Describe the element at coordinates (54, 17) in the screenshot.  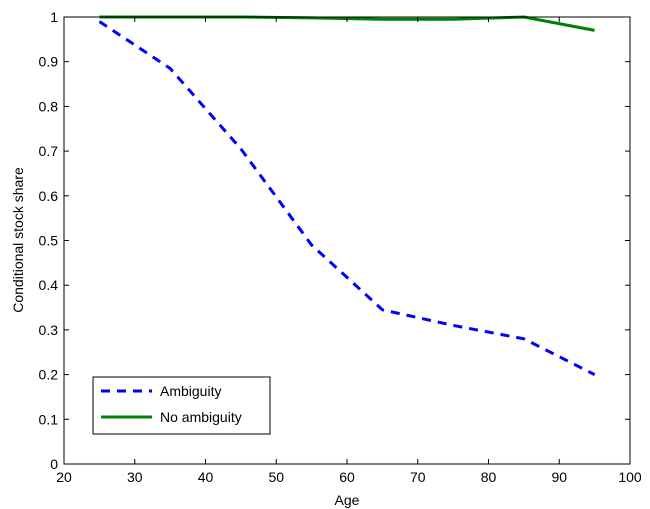
I see `y-tick-label: 1` at that location.